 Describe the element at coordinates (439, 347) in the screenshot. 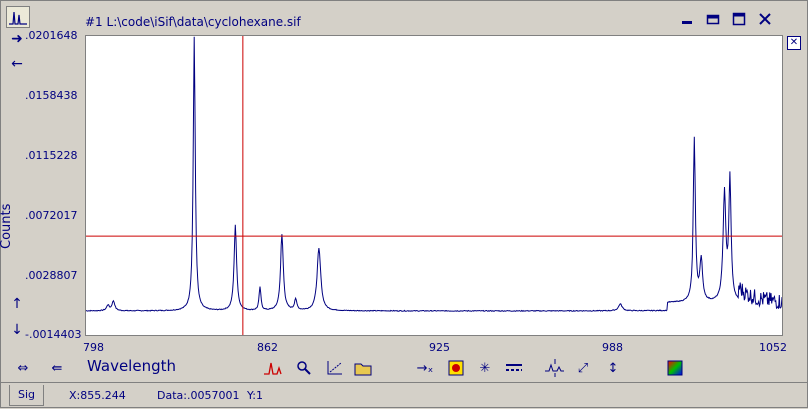

I see `x-tick-label: 925` at that location.